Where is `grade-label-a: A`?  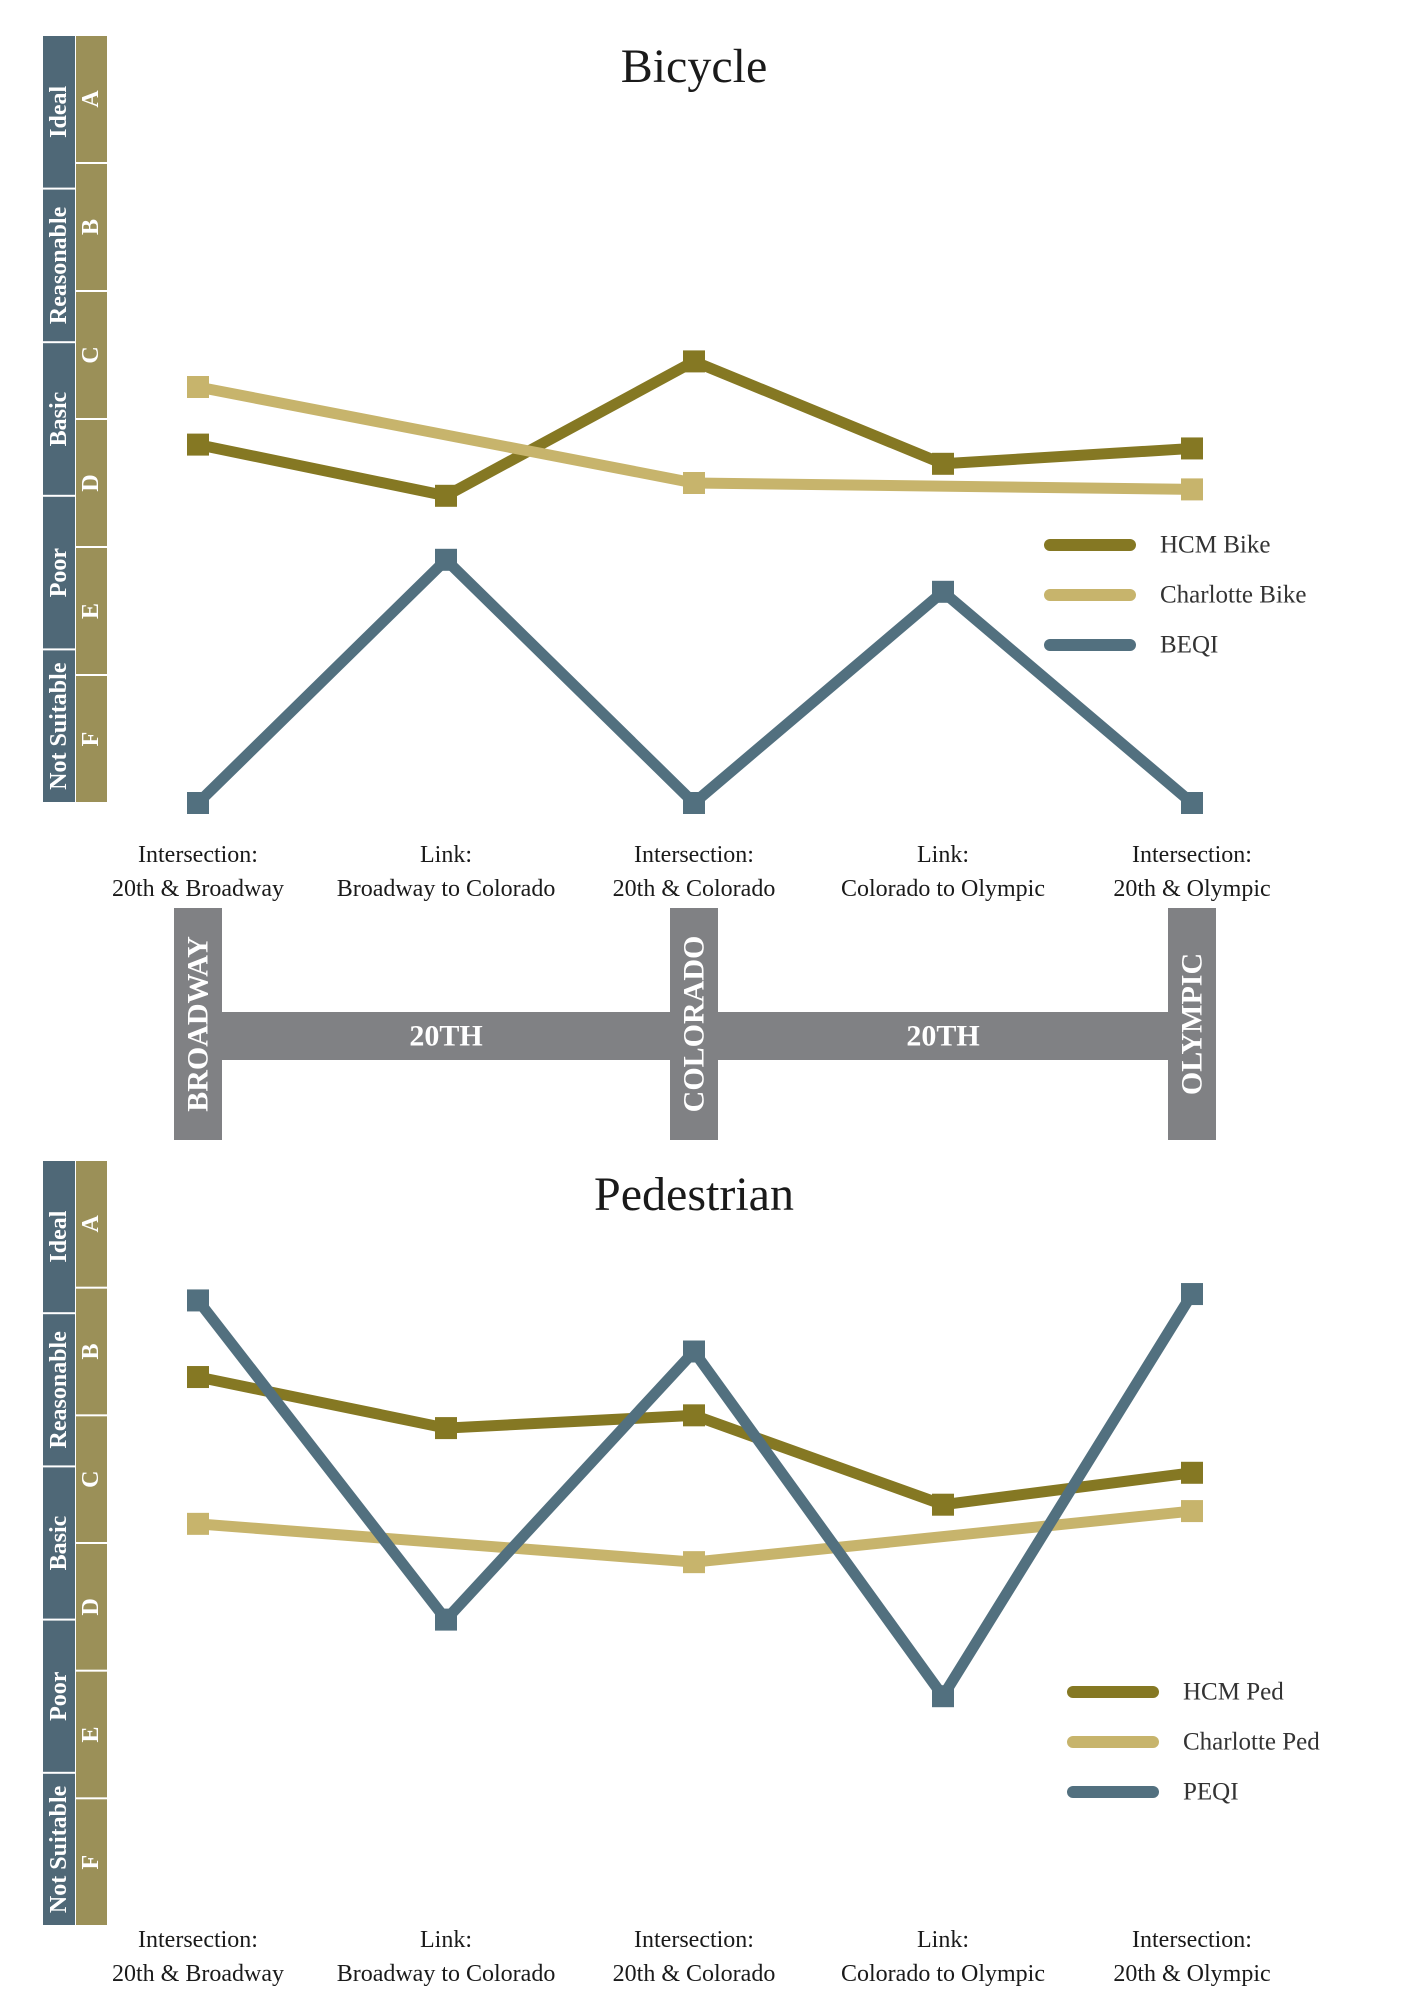
grade-label-a: A is located at coordinates (91, 99).